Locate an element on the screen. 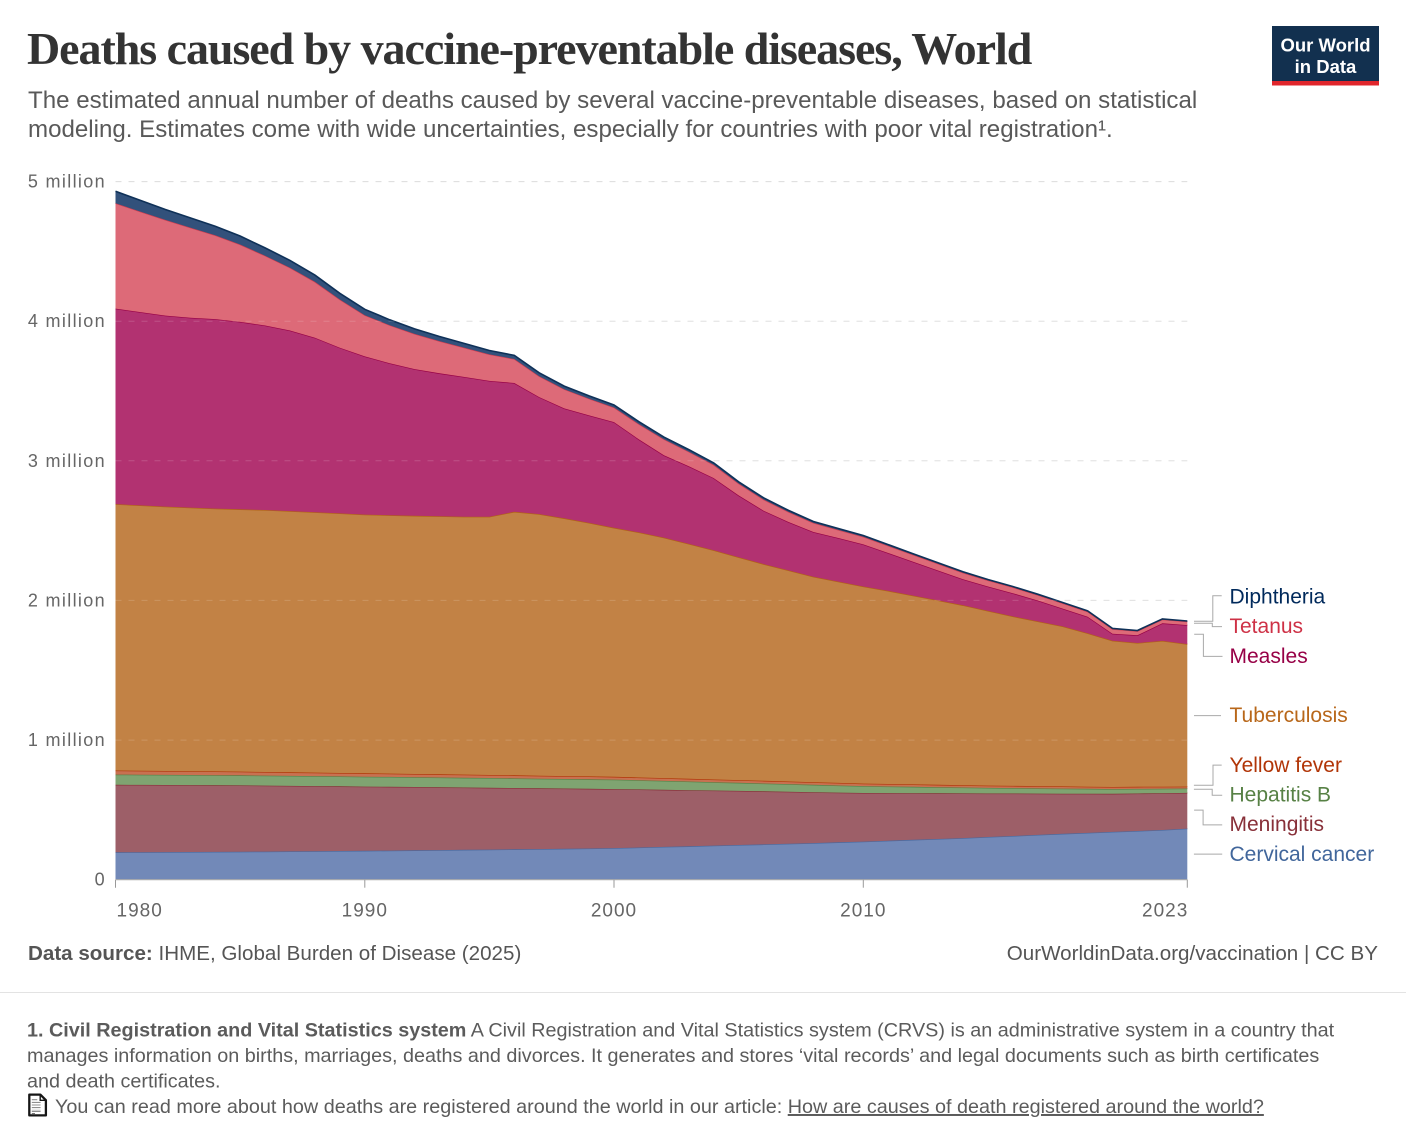 The height and width of the screenshot is (1143, 1406). svg-text:OurWorldinData.org/vaccination: OurWorldinData.org/vaccination | CC BY is located at coordinates (1192, 953).